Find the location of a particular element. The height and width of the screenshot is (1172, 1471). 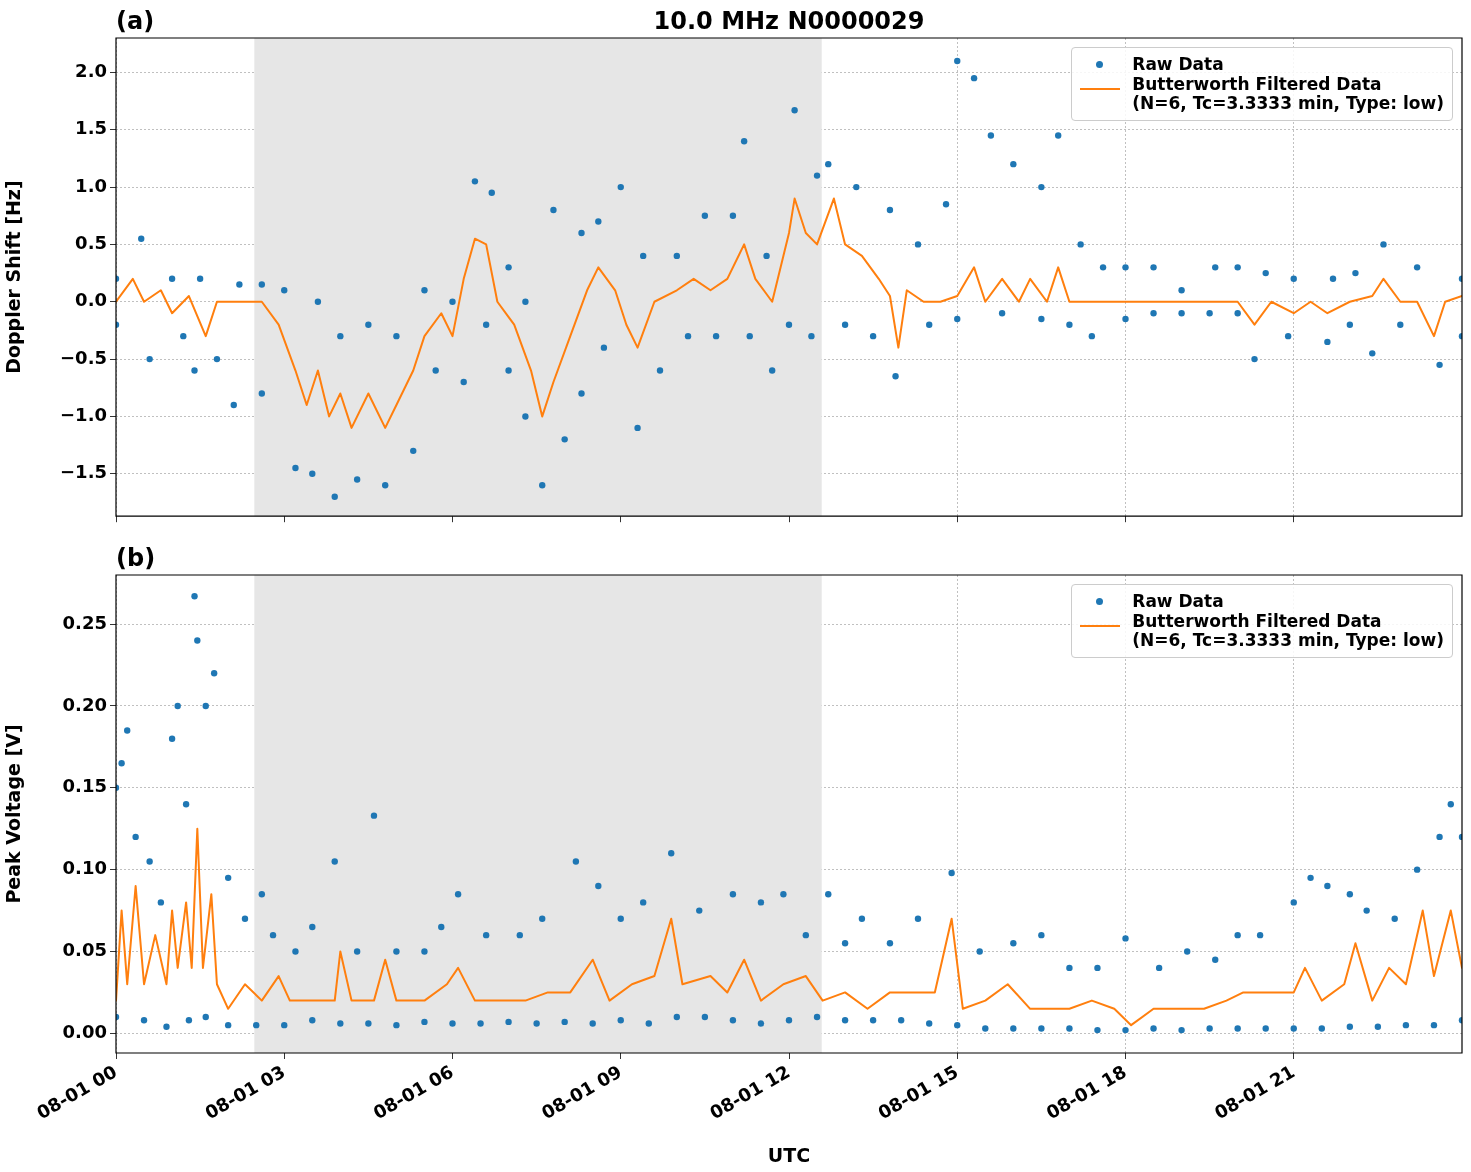

text: (b) is located at coordinates (136, 558).